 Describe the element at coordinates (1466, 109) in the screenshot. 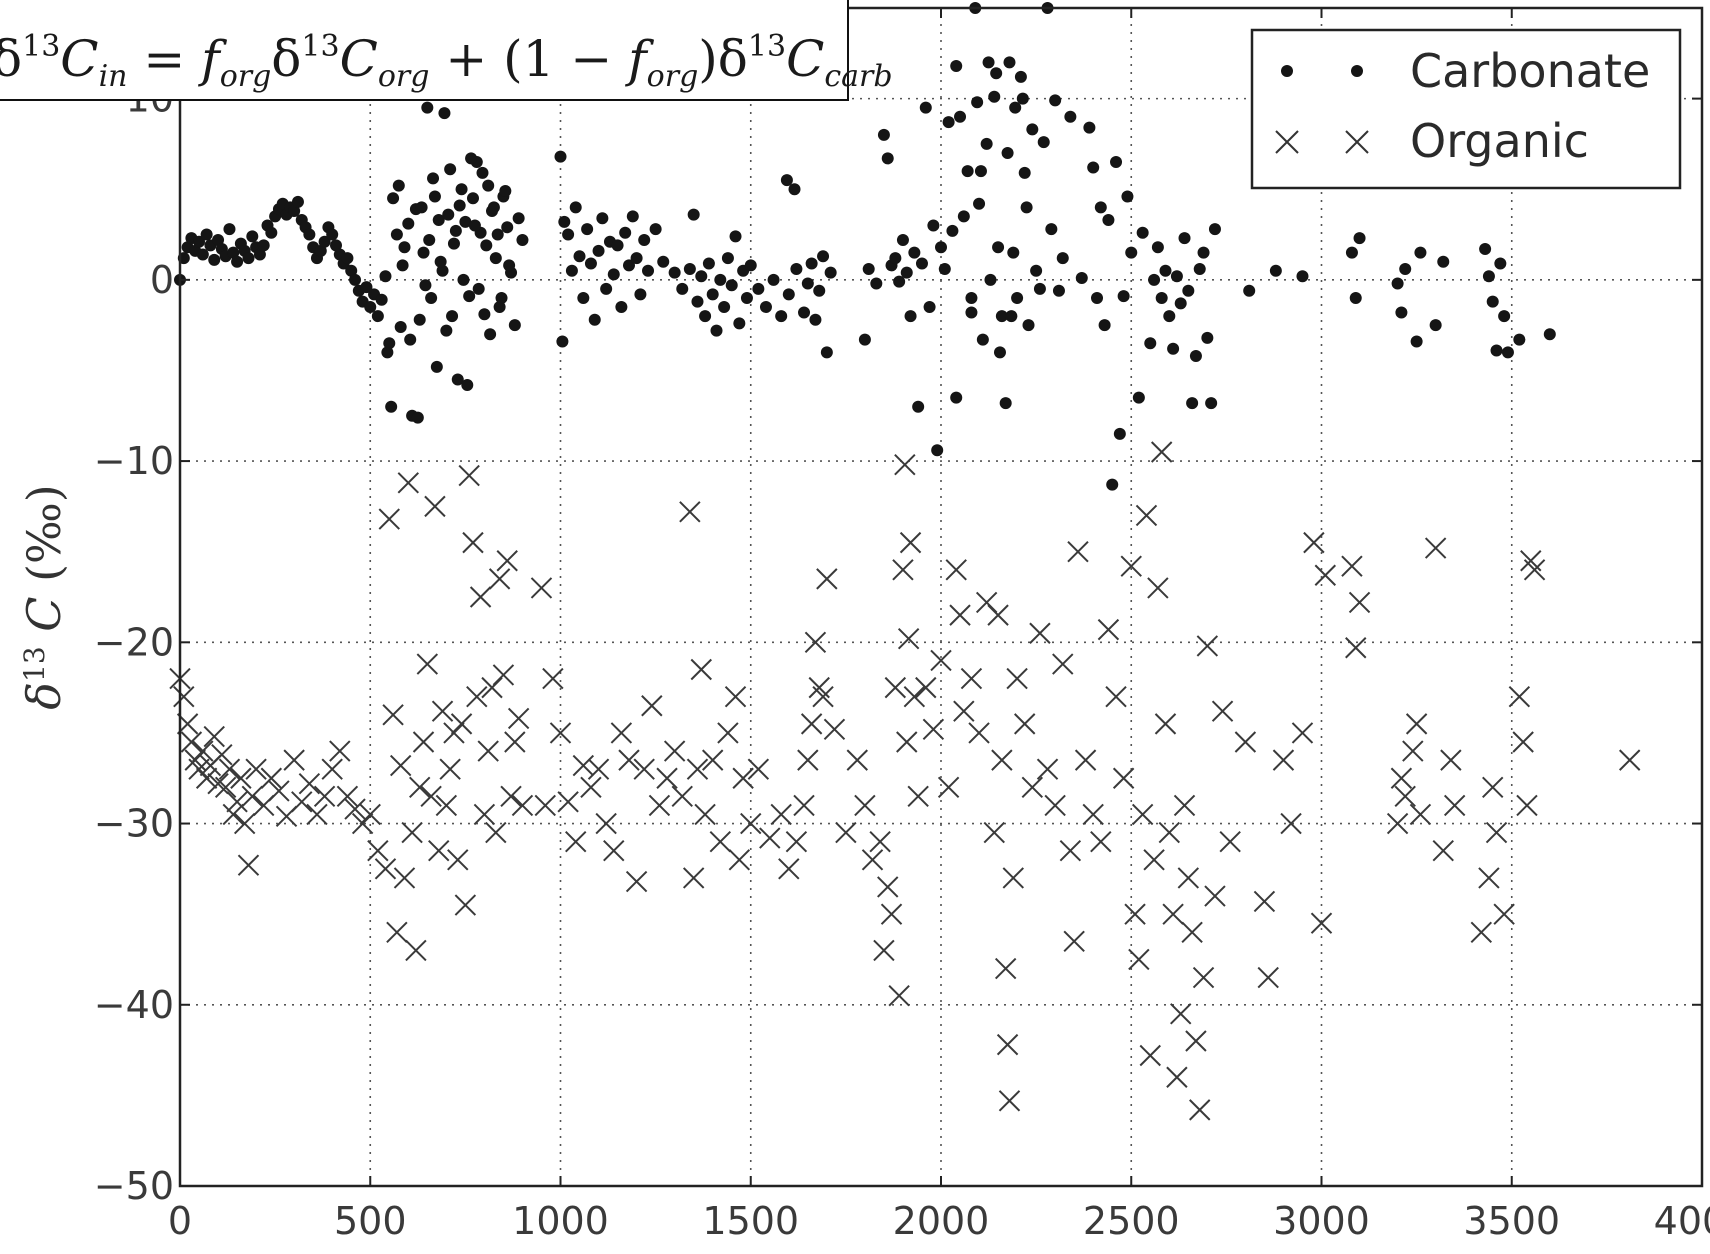

I see `legend-frame` at that location.